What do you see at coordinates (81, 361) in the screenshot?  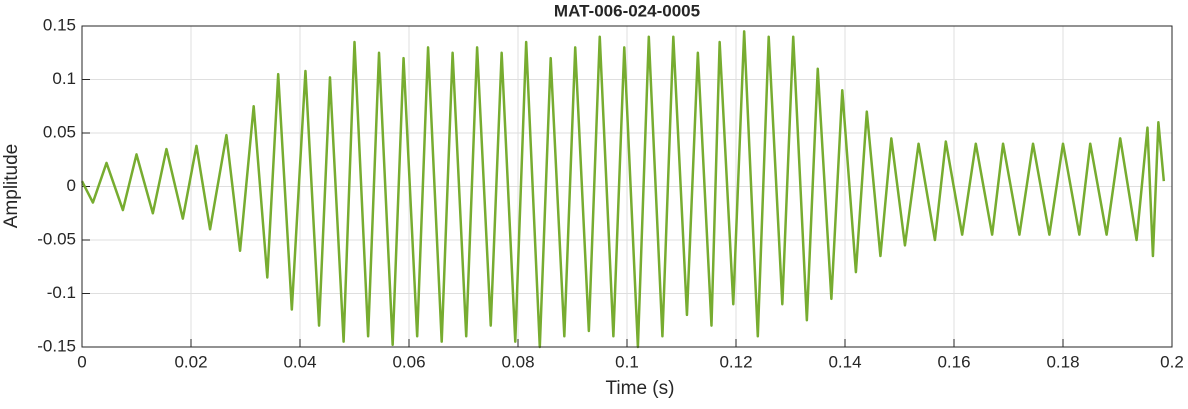 I see `x-tick-label: 0` at bounding box center [81, 361].